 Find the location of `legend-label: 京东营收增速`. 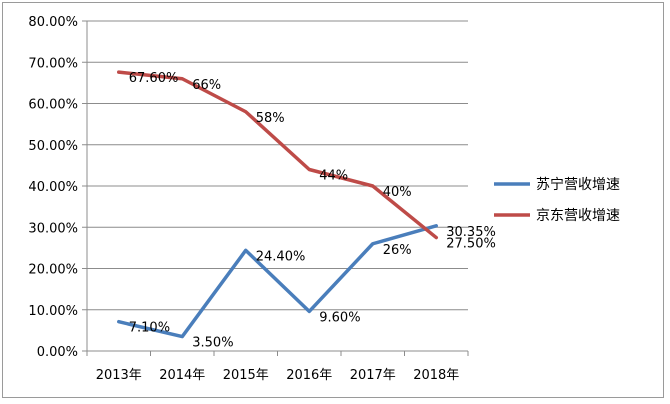

legend-label: 京东营收增速 is located at coordinates (578, 216).